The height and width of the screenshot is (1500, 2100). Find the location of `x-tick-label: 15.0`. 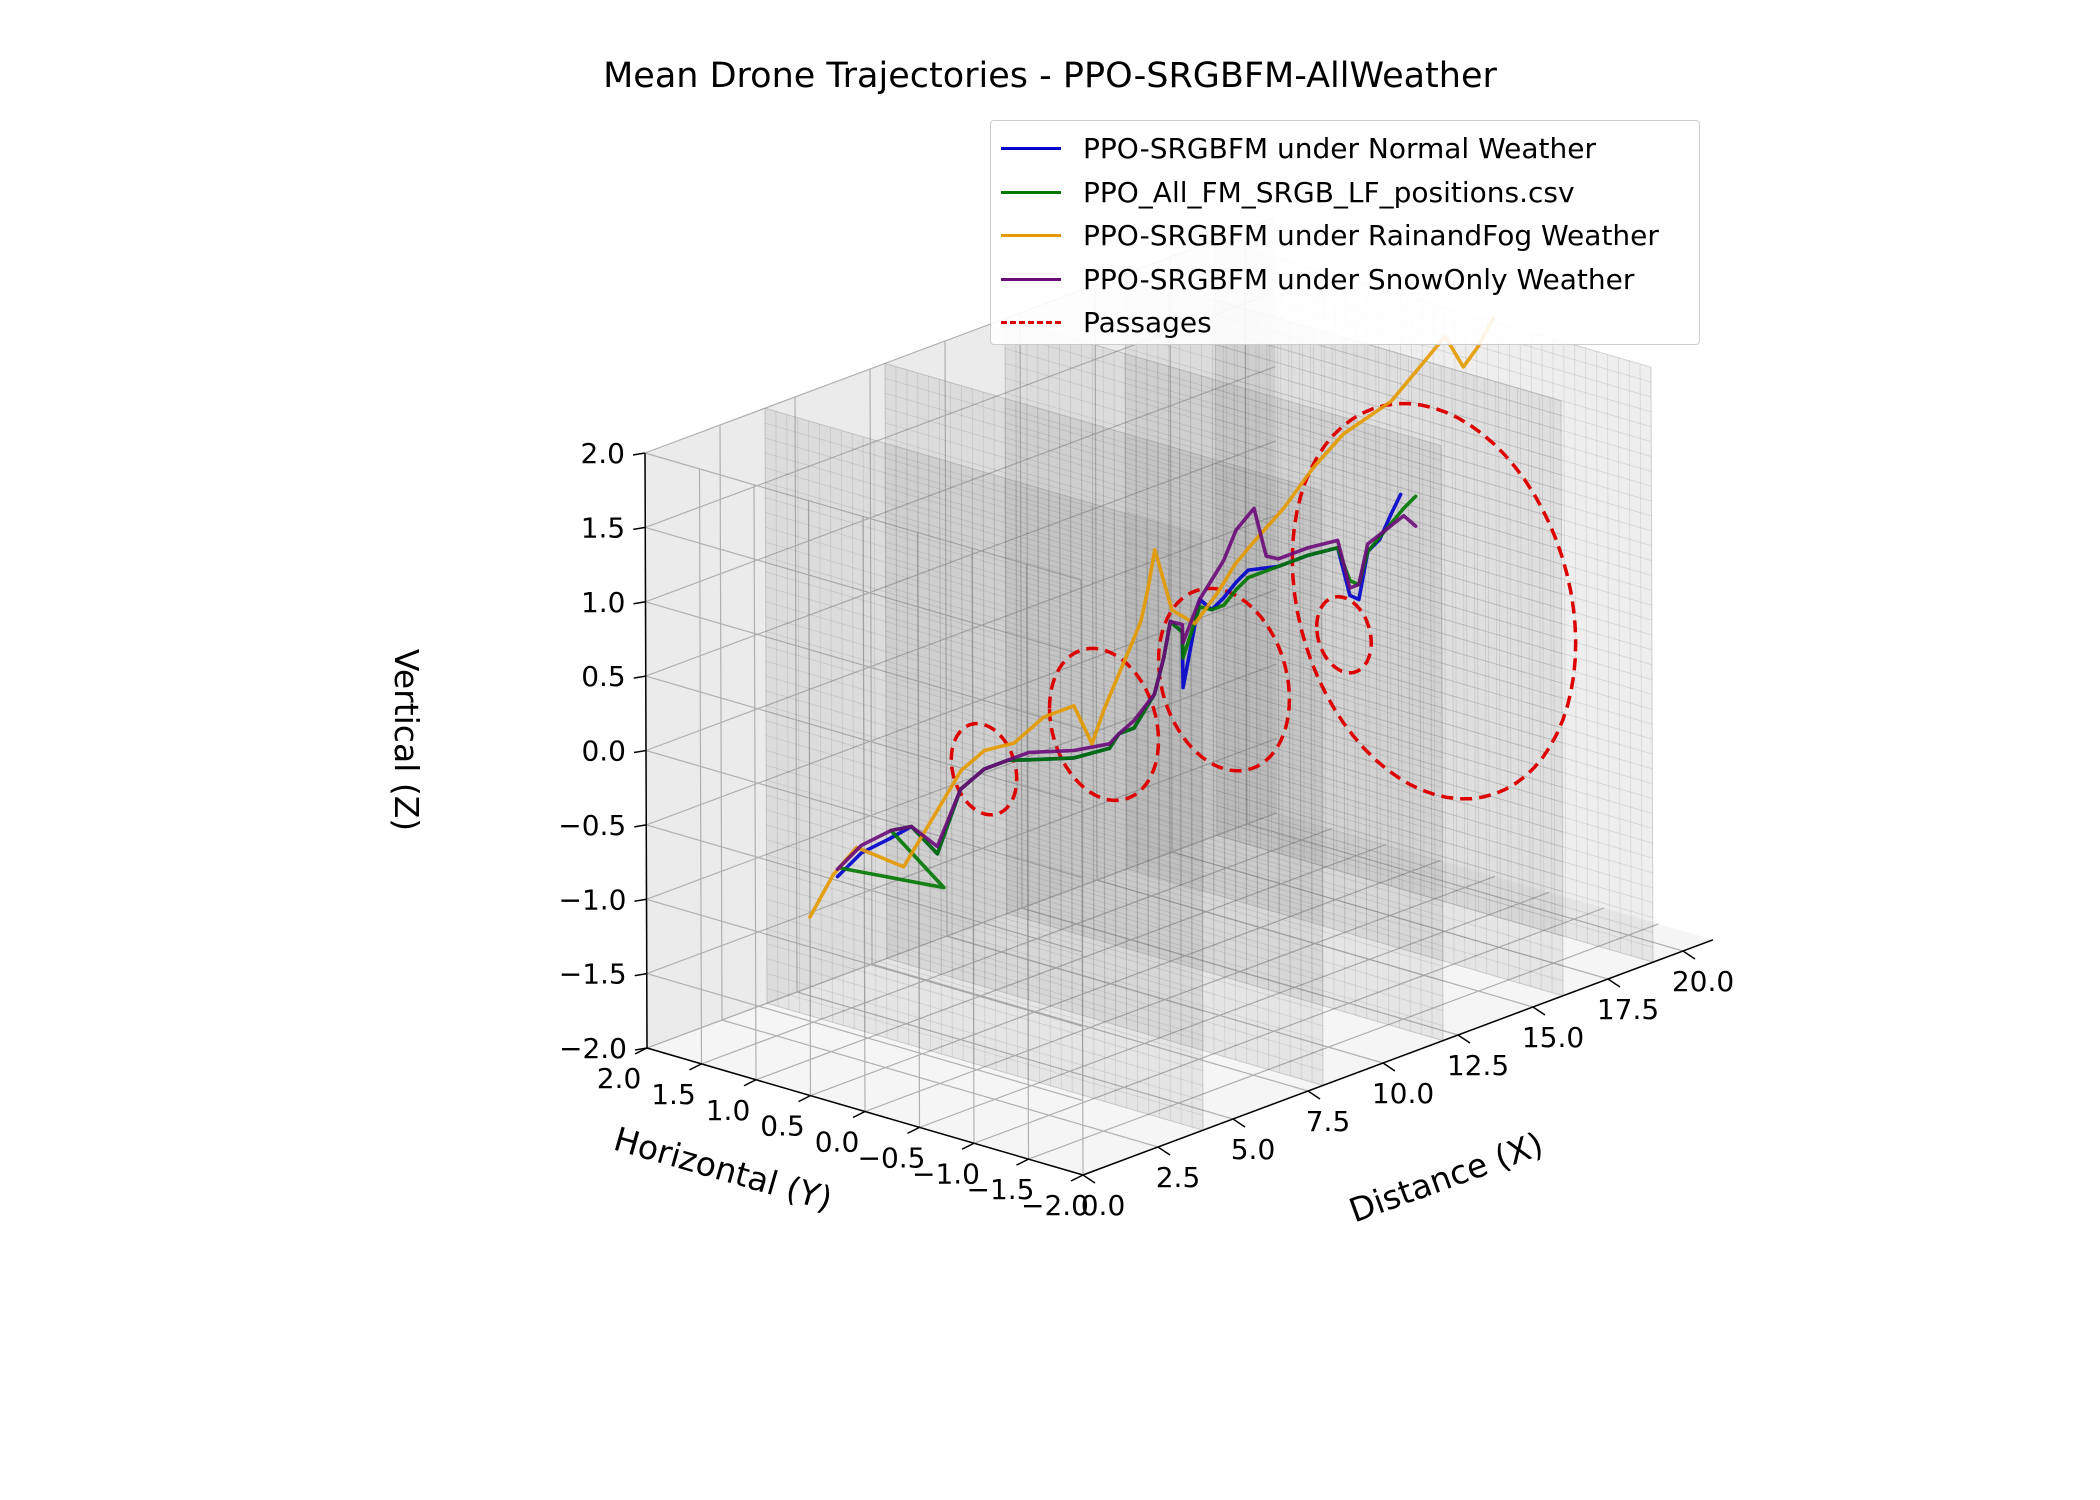

x-tick-label: 15.0 is located at coordinates (1553, 1037).